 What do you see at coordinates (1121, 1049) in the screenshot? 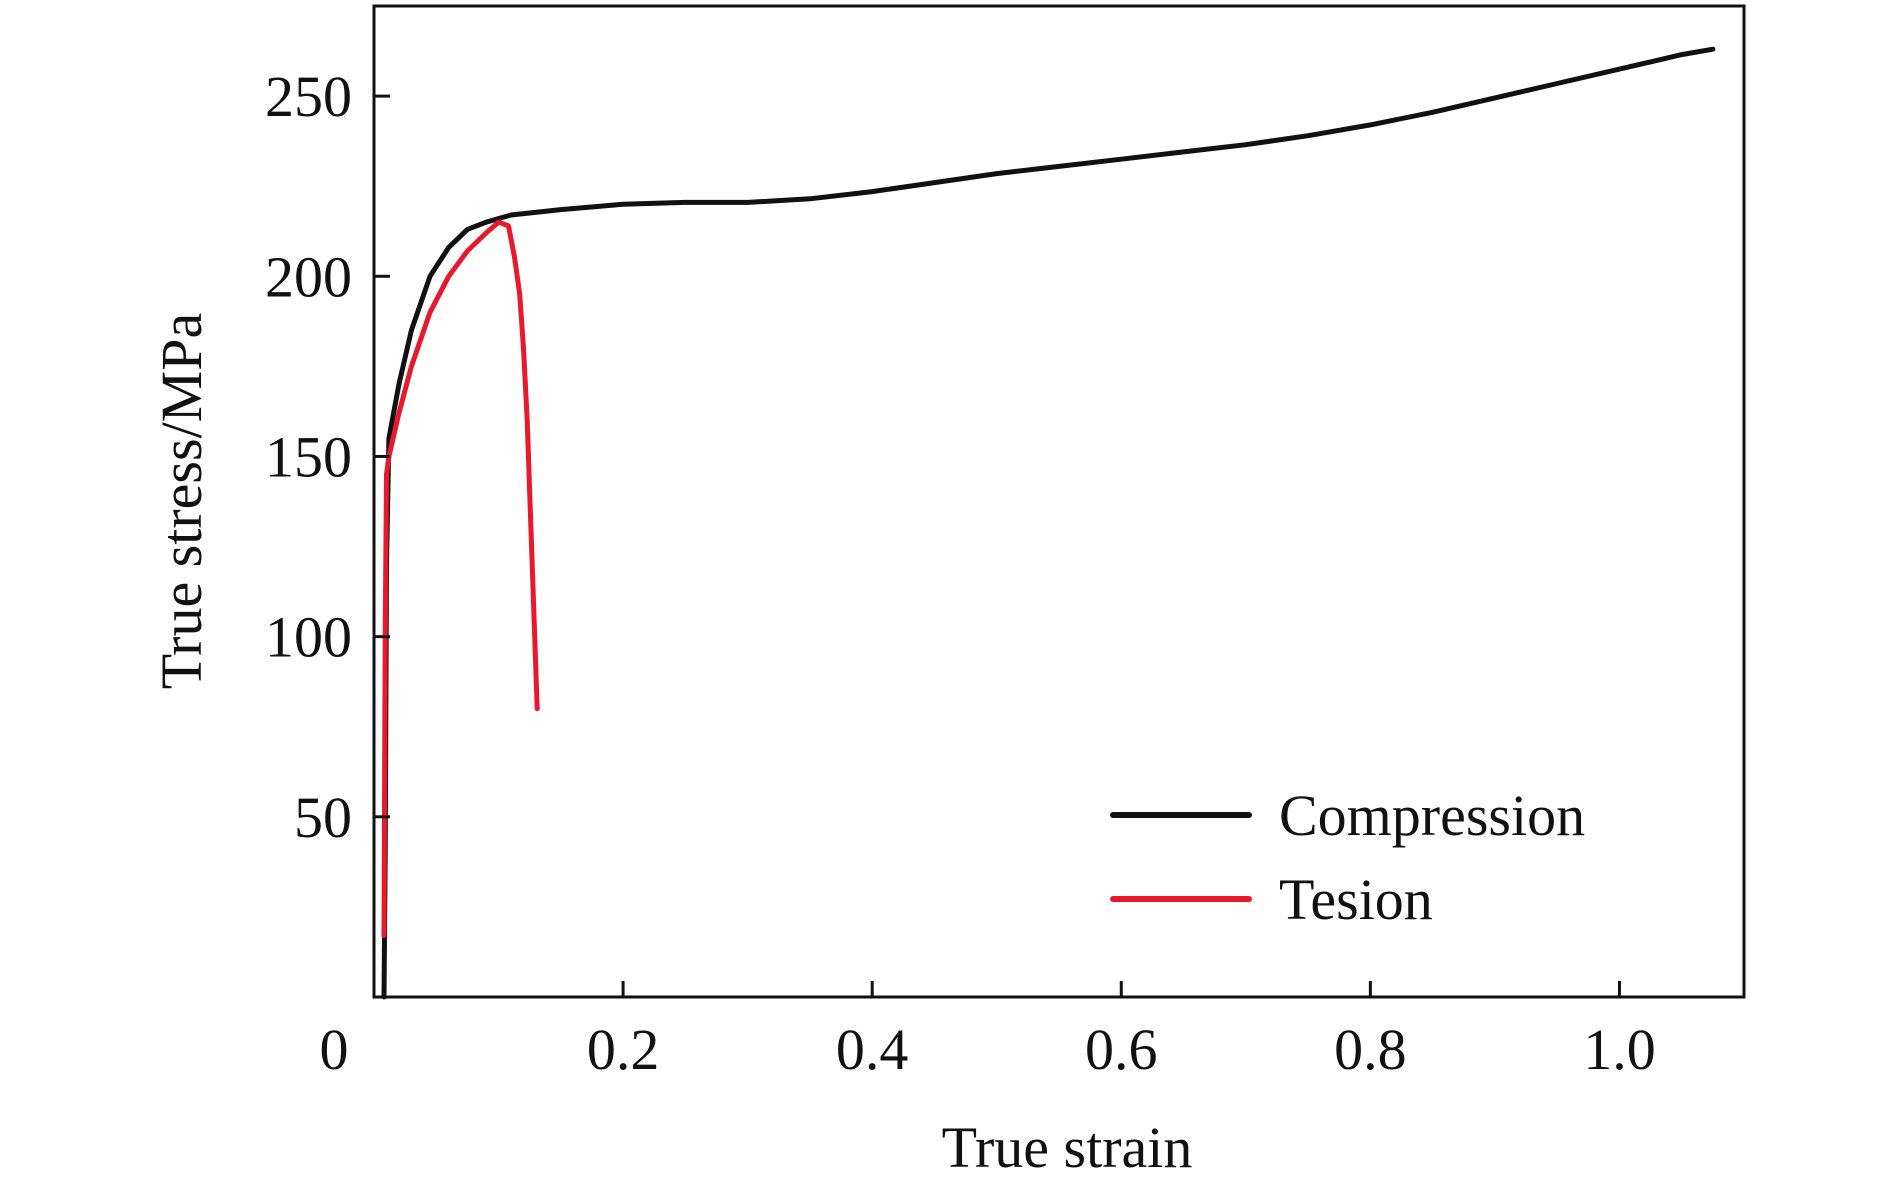
I see `x-tick-label: 0.6` at bounding box center [1121, 1049].